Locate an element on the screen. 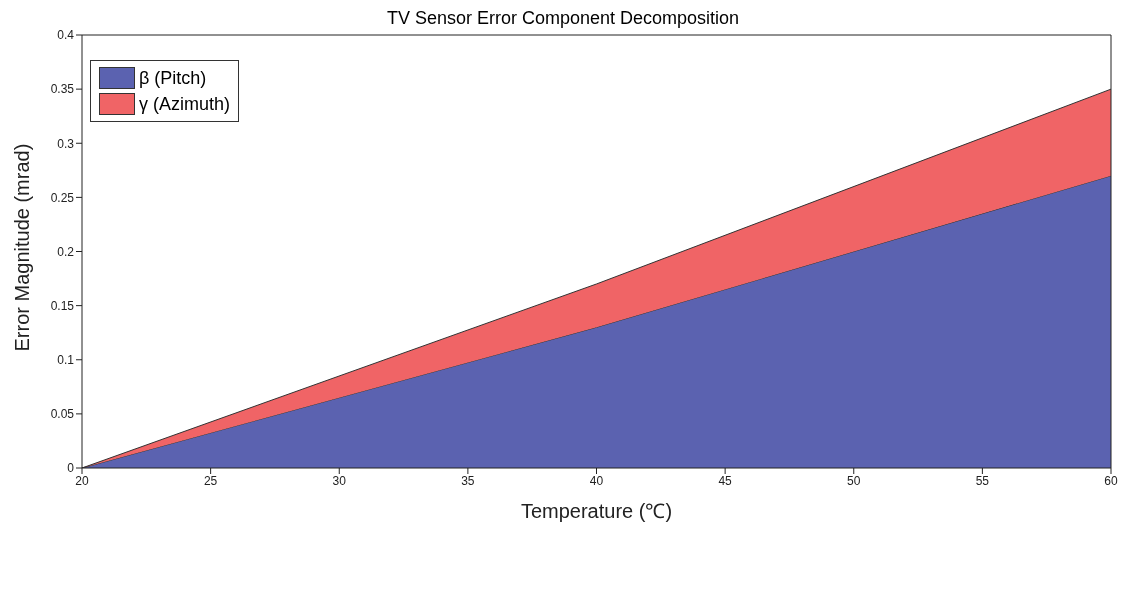 This screenshot has height=595, width=1127. x-tick-label: 55 is located at coordinates (982, 480).